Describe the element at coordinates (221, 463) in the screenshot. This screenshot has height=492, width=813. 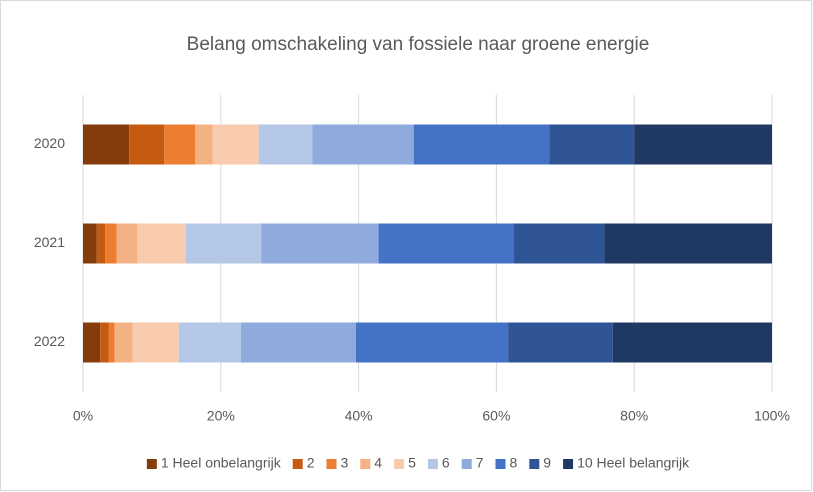
I see `legend-label: 1 Heel onbelangrijk` at that location.